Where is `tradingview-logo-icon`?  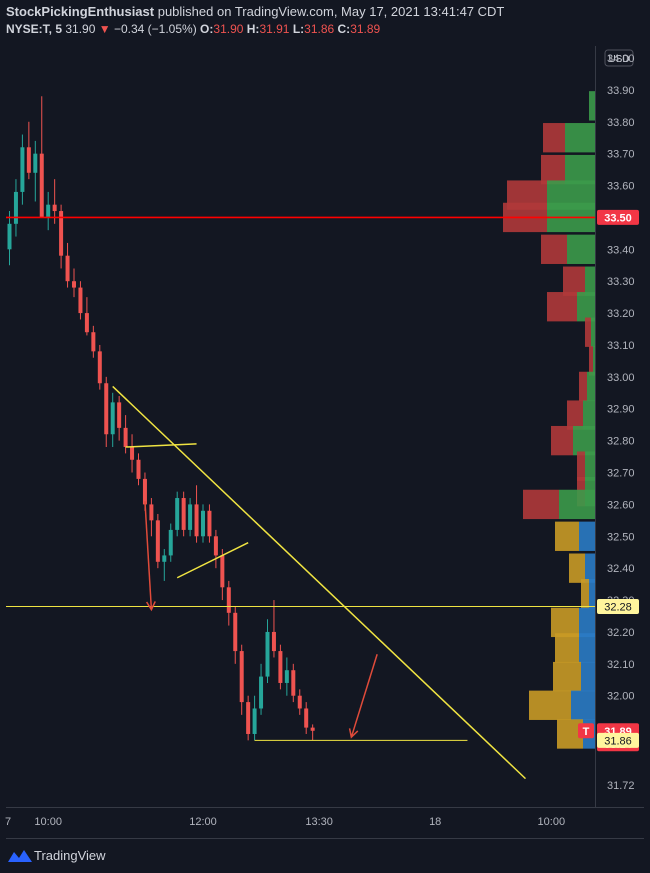 tradingview-logo-icon is located at coordinates (20, 856).